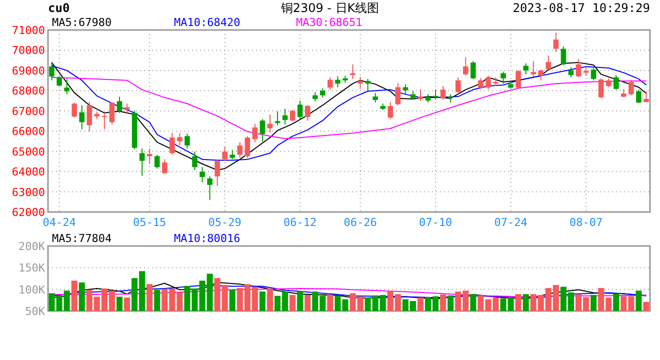 The image size is (660, 360). What do you see at coordinates (330, 8) in the screenshot?
I see `chart-title: 铜2309 - 日K线图` at bounding box center [330, 8].